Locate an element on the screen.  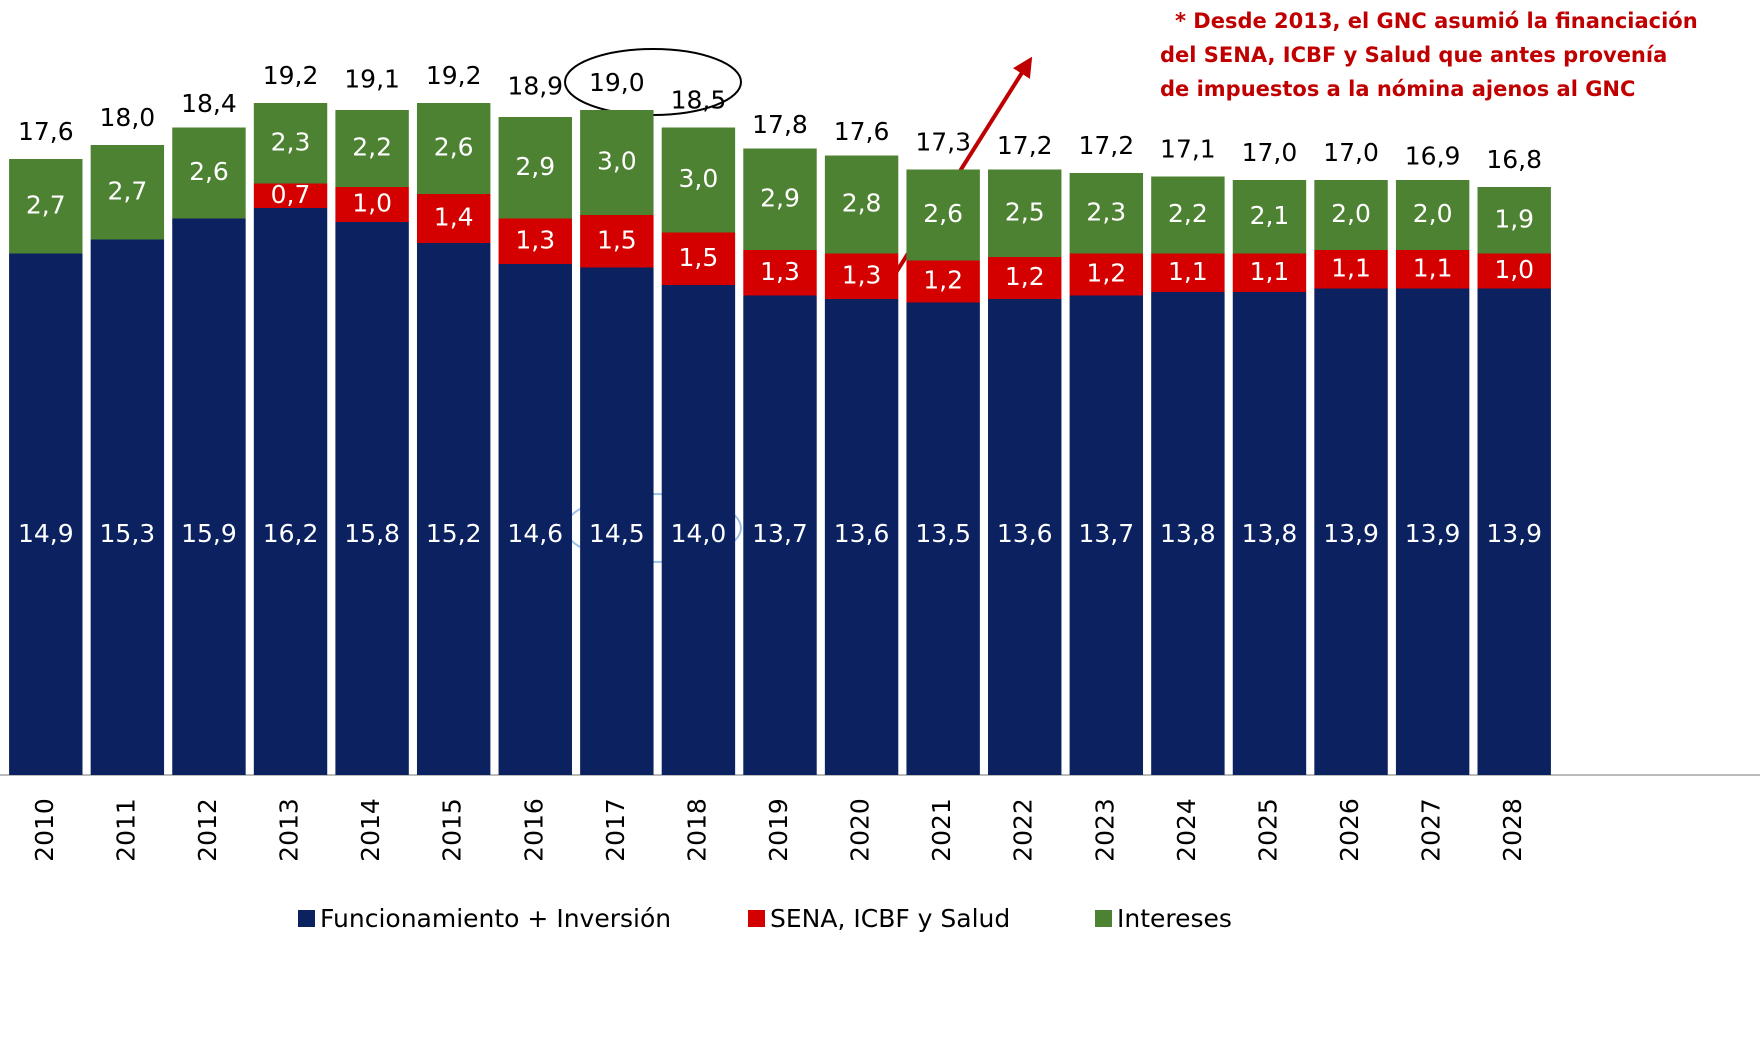
x-tick-label: 2027 is located at coordinates (1431, 830).